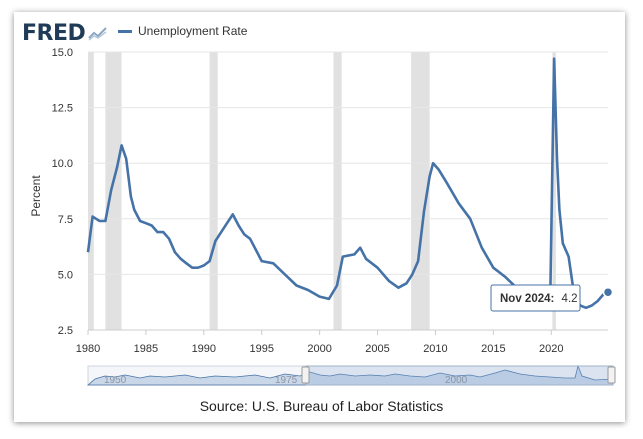 The image size is (643, 439). Describe the element at coordinates (54, 33) in the screenshot. I see `logo-text: FRED` at that location.